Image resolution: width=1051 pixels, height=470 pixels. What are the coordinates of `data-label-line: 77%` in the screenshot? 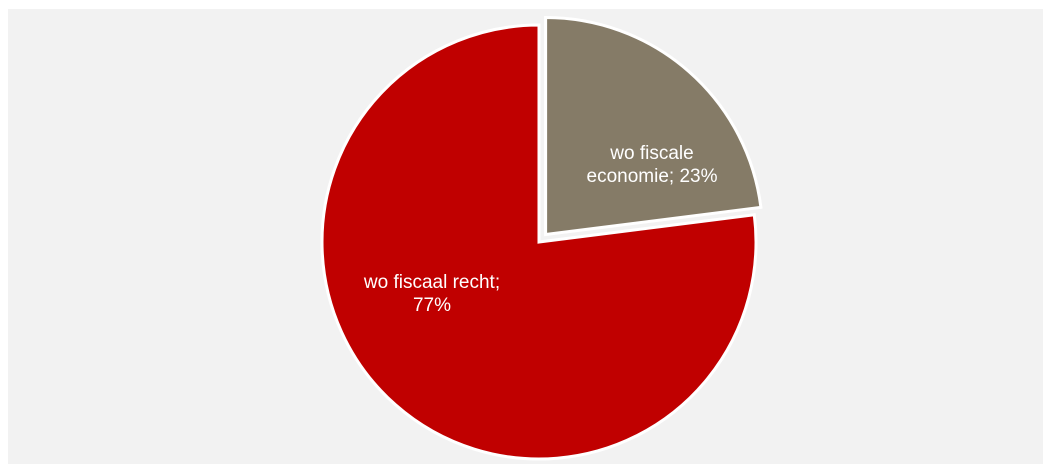 It's located at (432, 305).